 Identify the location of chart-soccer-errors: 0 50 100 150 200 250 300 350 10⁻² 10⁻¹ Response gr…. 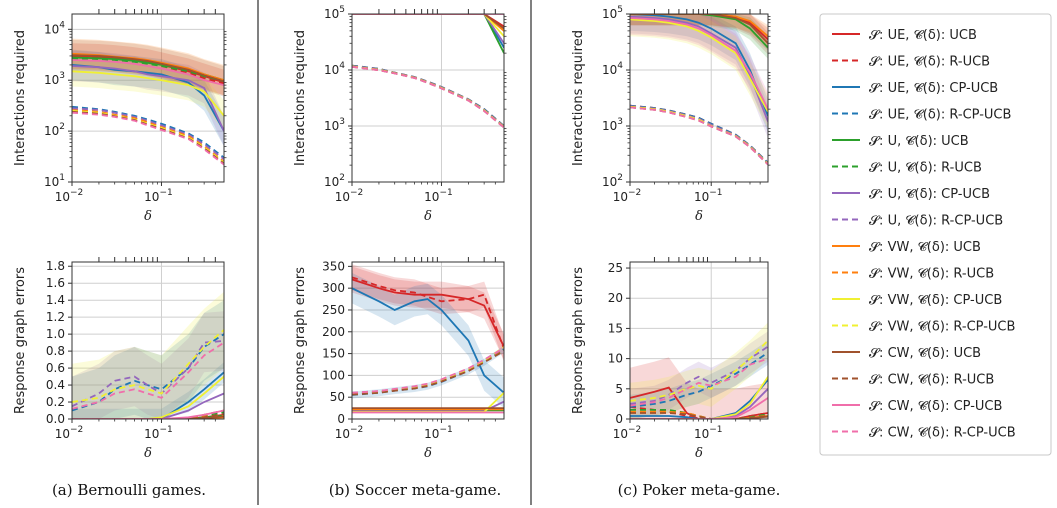
(399, 378).